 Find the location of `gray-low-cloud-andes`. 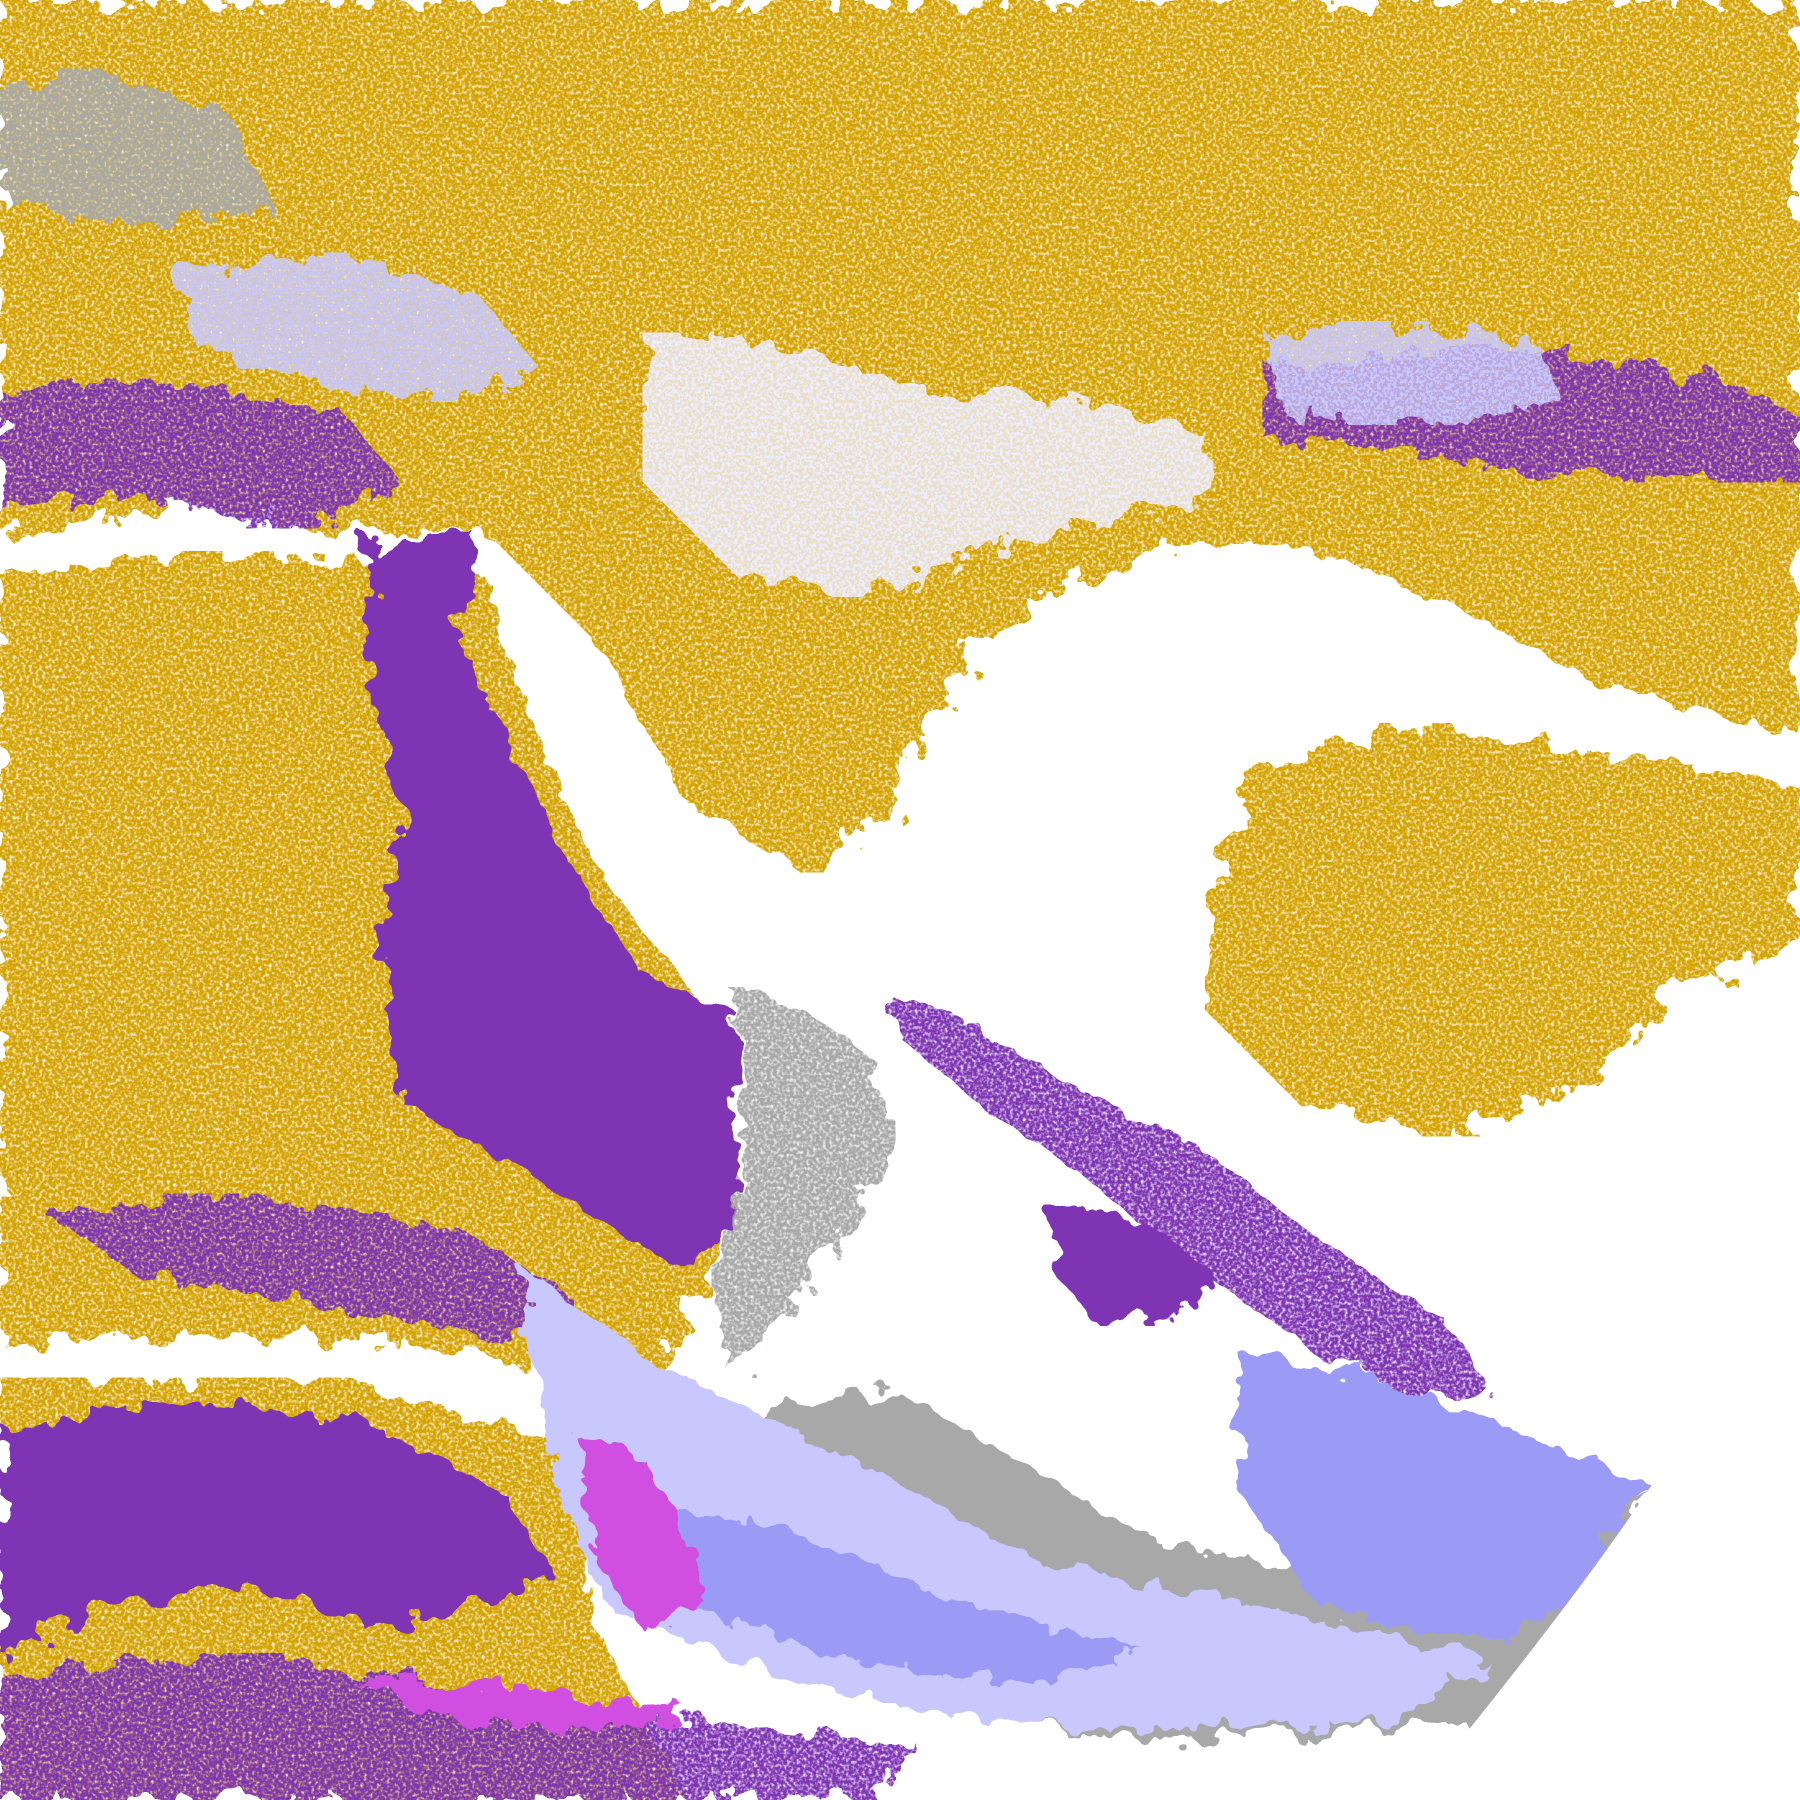

gray-low-cloud-andes is located at coordinates (803, 1182).